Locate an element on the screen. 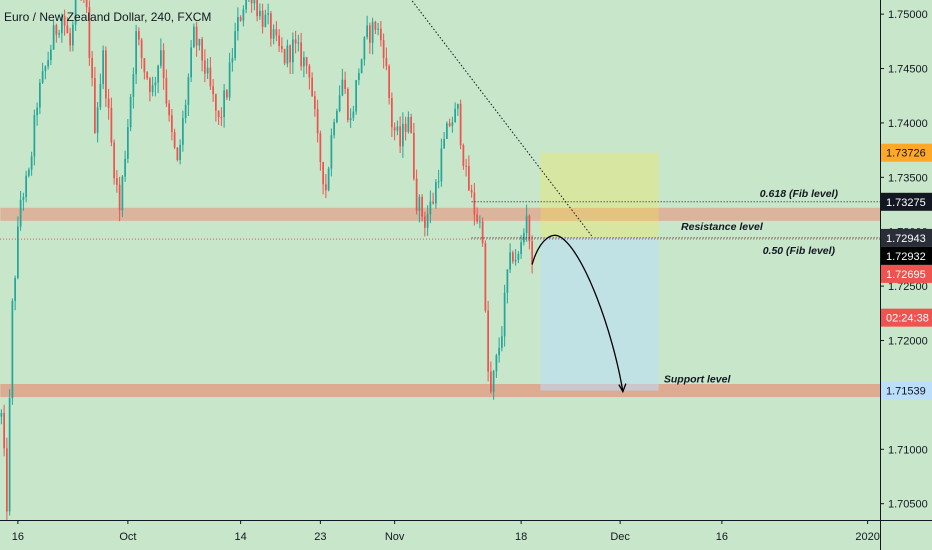 This screenshot has width=932, height=550. y-tick-label: 1.75000 is located at coordinates (908, 15).